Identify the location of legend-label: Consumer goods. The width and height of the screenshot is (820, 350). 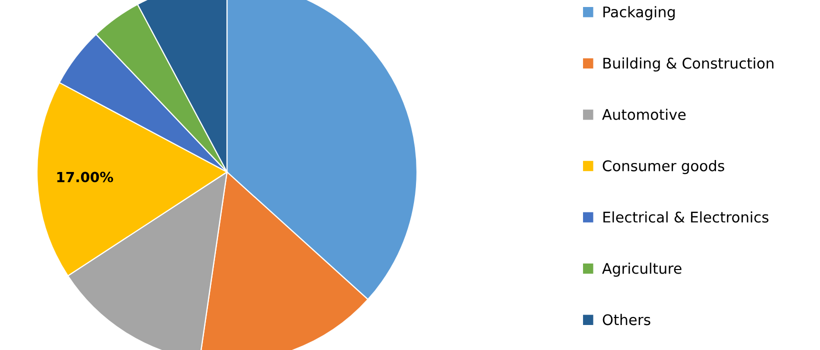
(663, 167).